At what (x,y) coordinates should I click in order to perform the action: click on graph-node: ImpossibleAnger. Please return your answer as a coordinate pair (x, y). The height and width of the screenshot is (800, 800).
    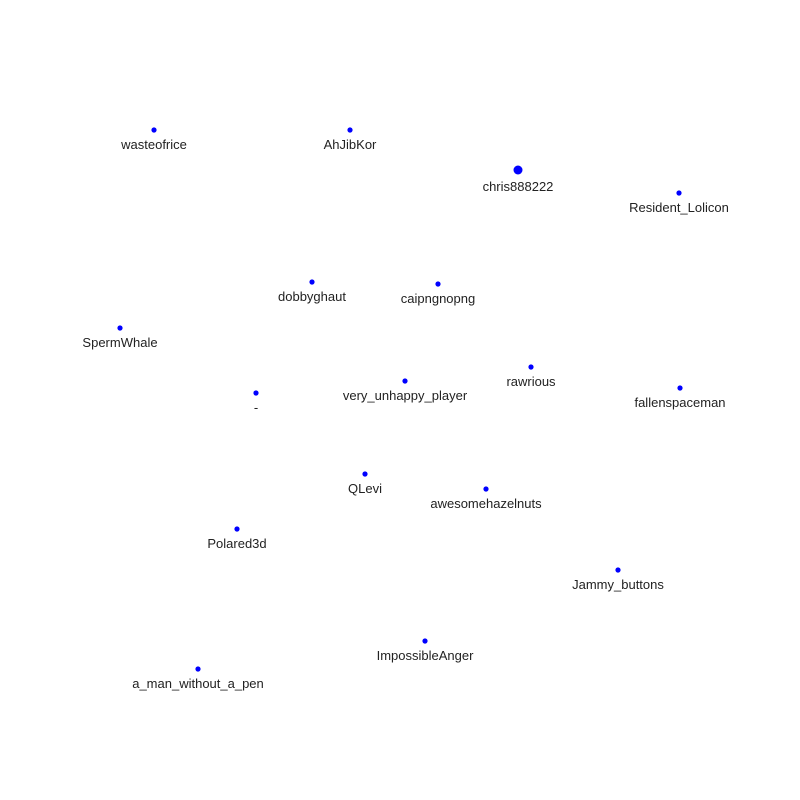
    Looking at the image, I should click on (425, 650).